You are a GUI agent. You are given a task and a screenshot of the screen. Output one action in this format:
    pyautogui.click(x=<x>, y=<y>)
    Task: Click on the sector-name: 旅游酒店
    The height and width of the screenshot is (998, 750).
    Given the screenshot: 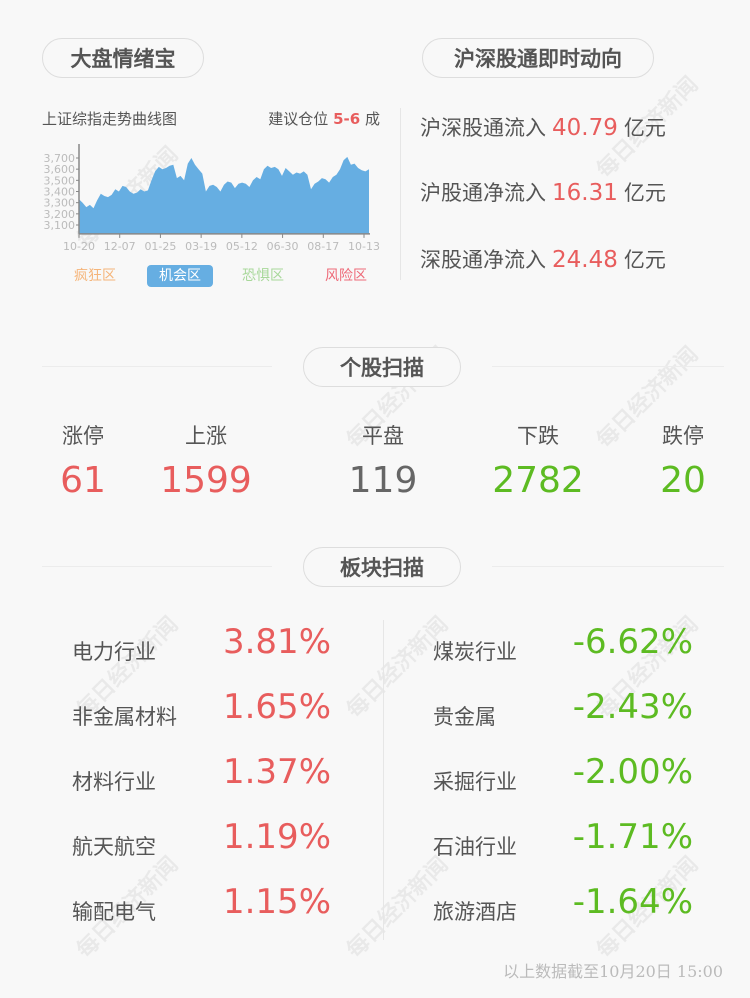 What is the action you would take?
    pyautogui.click(x=475, y=912)
    